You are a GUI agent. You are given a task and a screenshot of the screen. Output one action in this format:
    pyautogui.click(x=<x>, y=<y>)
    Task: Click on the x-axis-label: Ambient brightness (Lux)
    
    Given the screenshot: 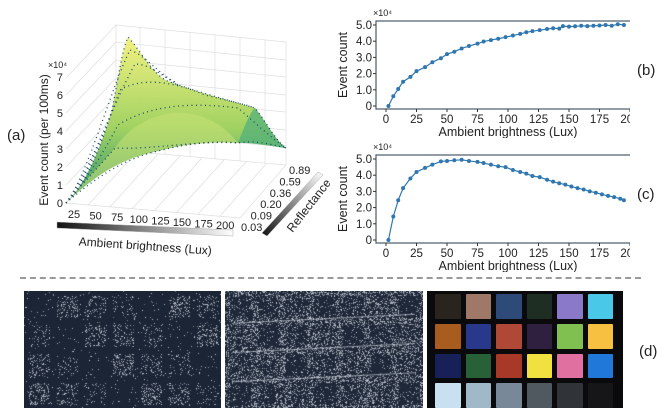 What is the action you would take?
    pyautogui.click(x=145, y=245)
    